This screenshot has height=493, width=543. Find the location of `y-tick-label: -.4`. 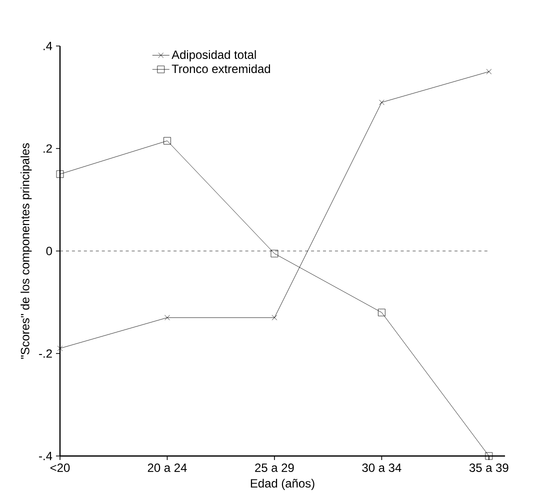

y-tick-label: -.4 is located at coordinates (45, 456).